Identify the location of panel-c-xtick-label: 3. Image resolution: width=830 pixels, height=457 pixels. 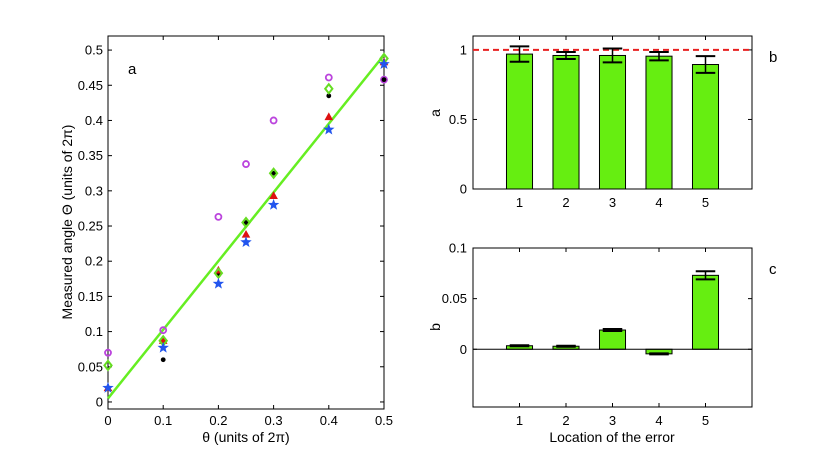
(612, 420).